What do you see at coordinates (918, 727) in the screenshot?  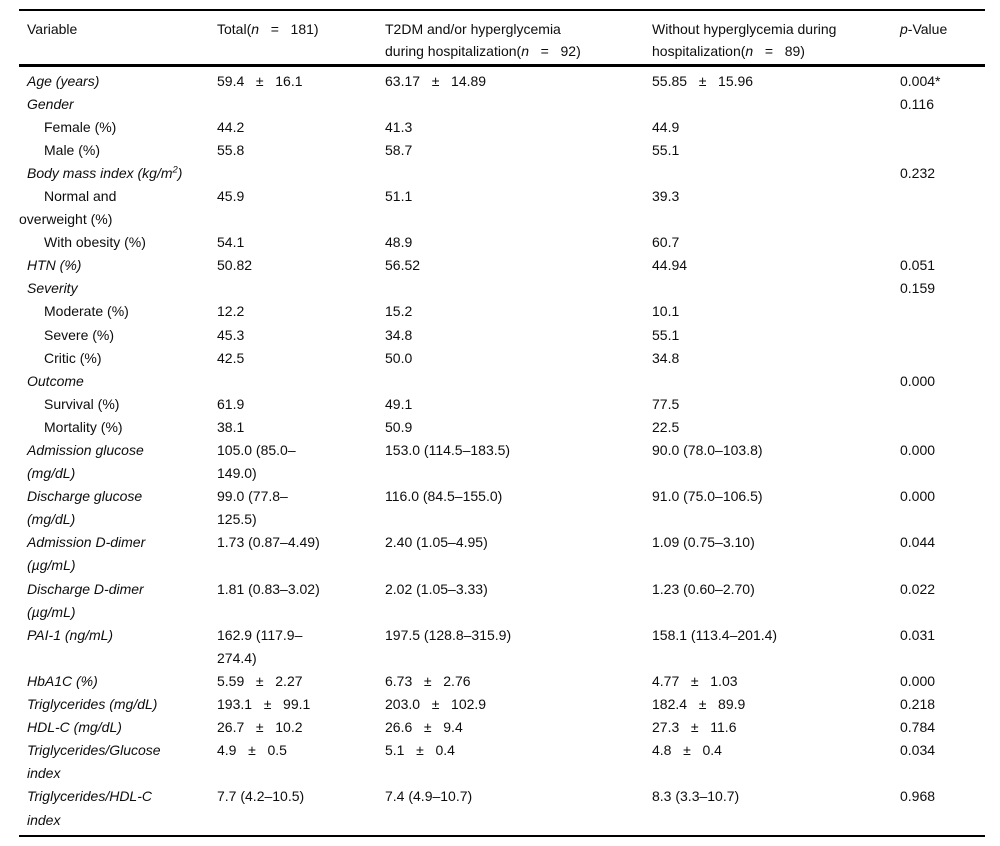 I see `cell-pvalue: 0.784` at bounding box center [918, 727].